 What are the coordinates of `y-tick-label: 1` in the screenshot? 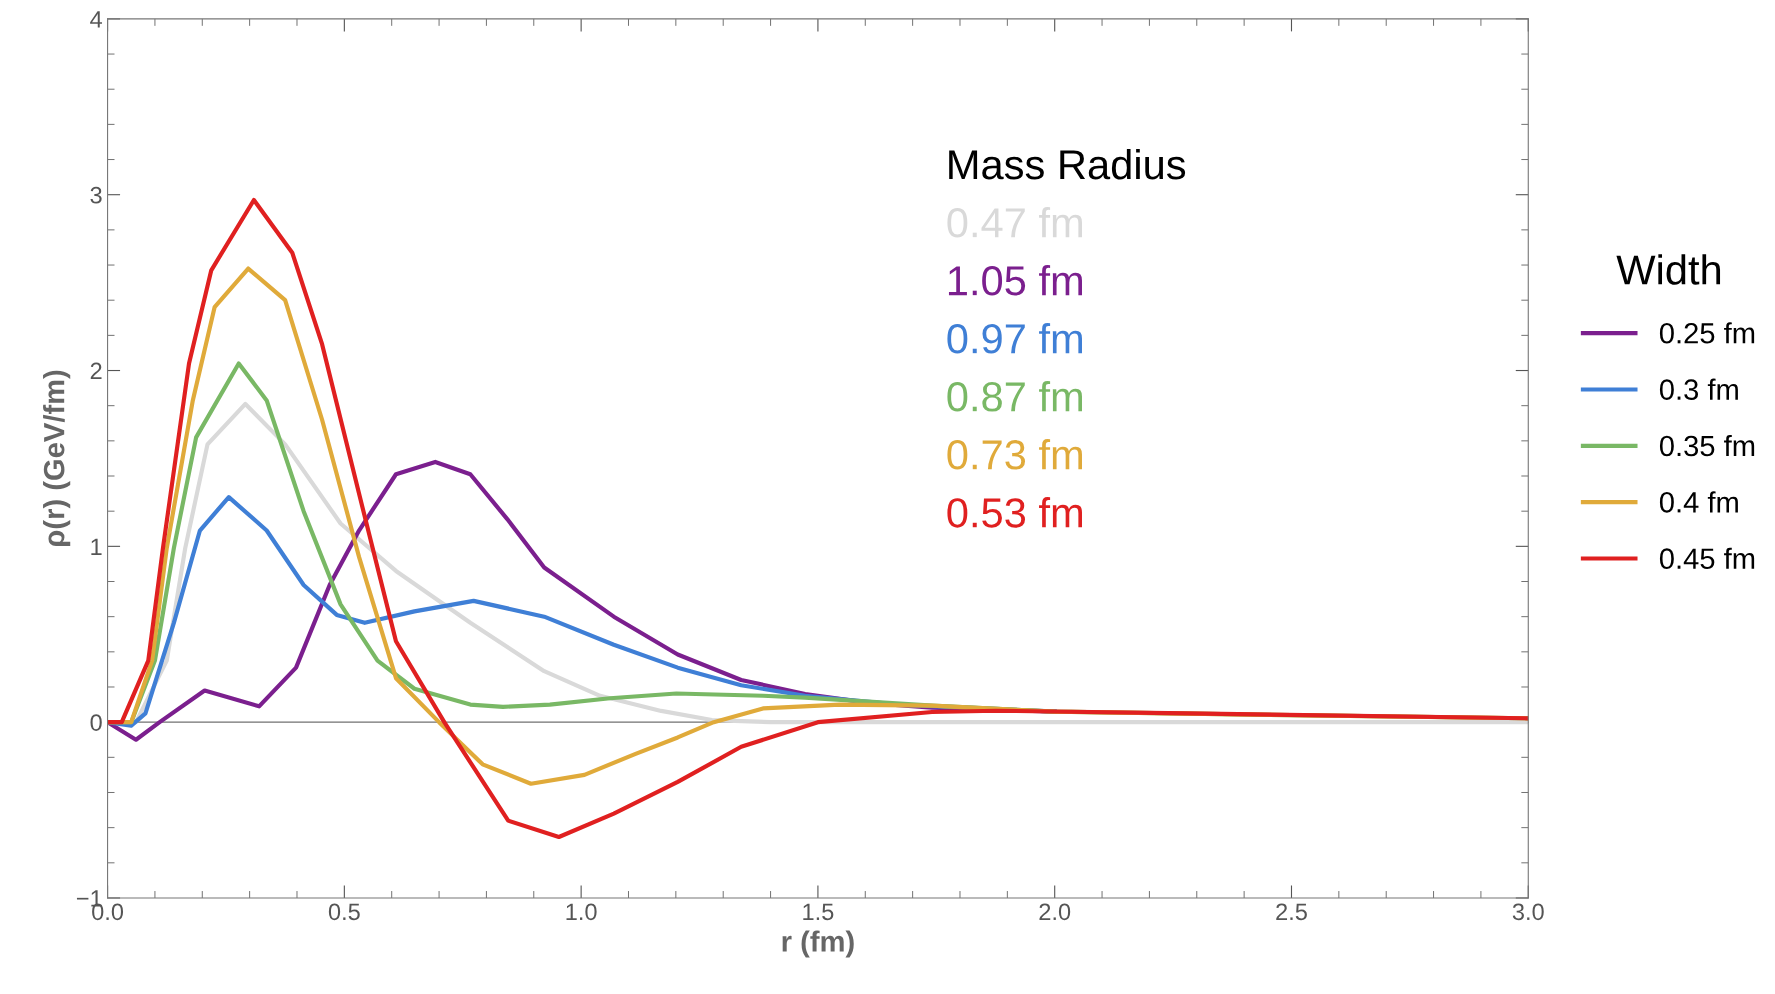 It's located at (96, 546).